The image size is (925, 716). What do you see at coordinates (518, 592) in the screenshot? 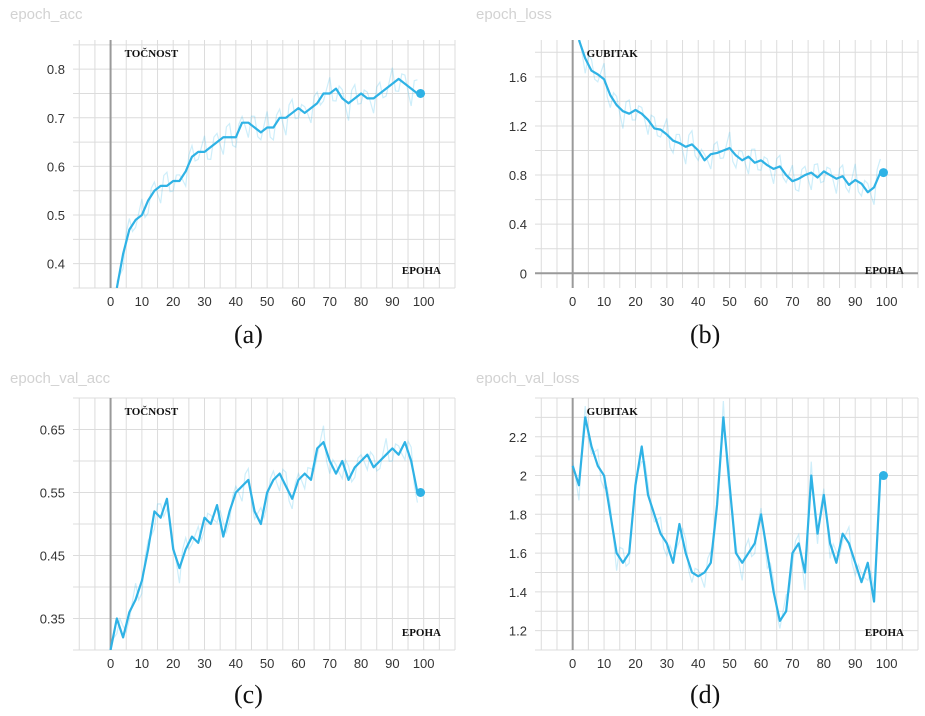
I see `y-tick-label: 1.4` at bounding box center [518, 592].